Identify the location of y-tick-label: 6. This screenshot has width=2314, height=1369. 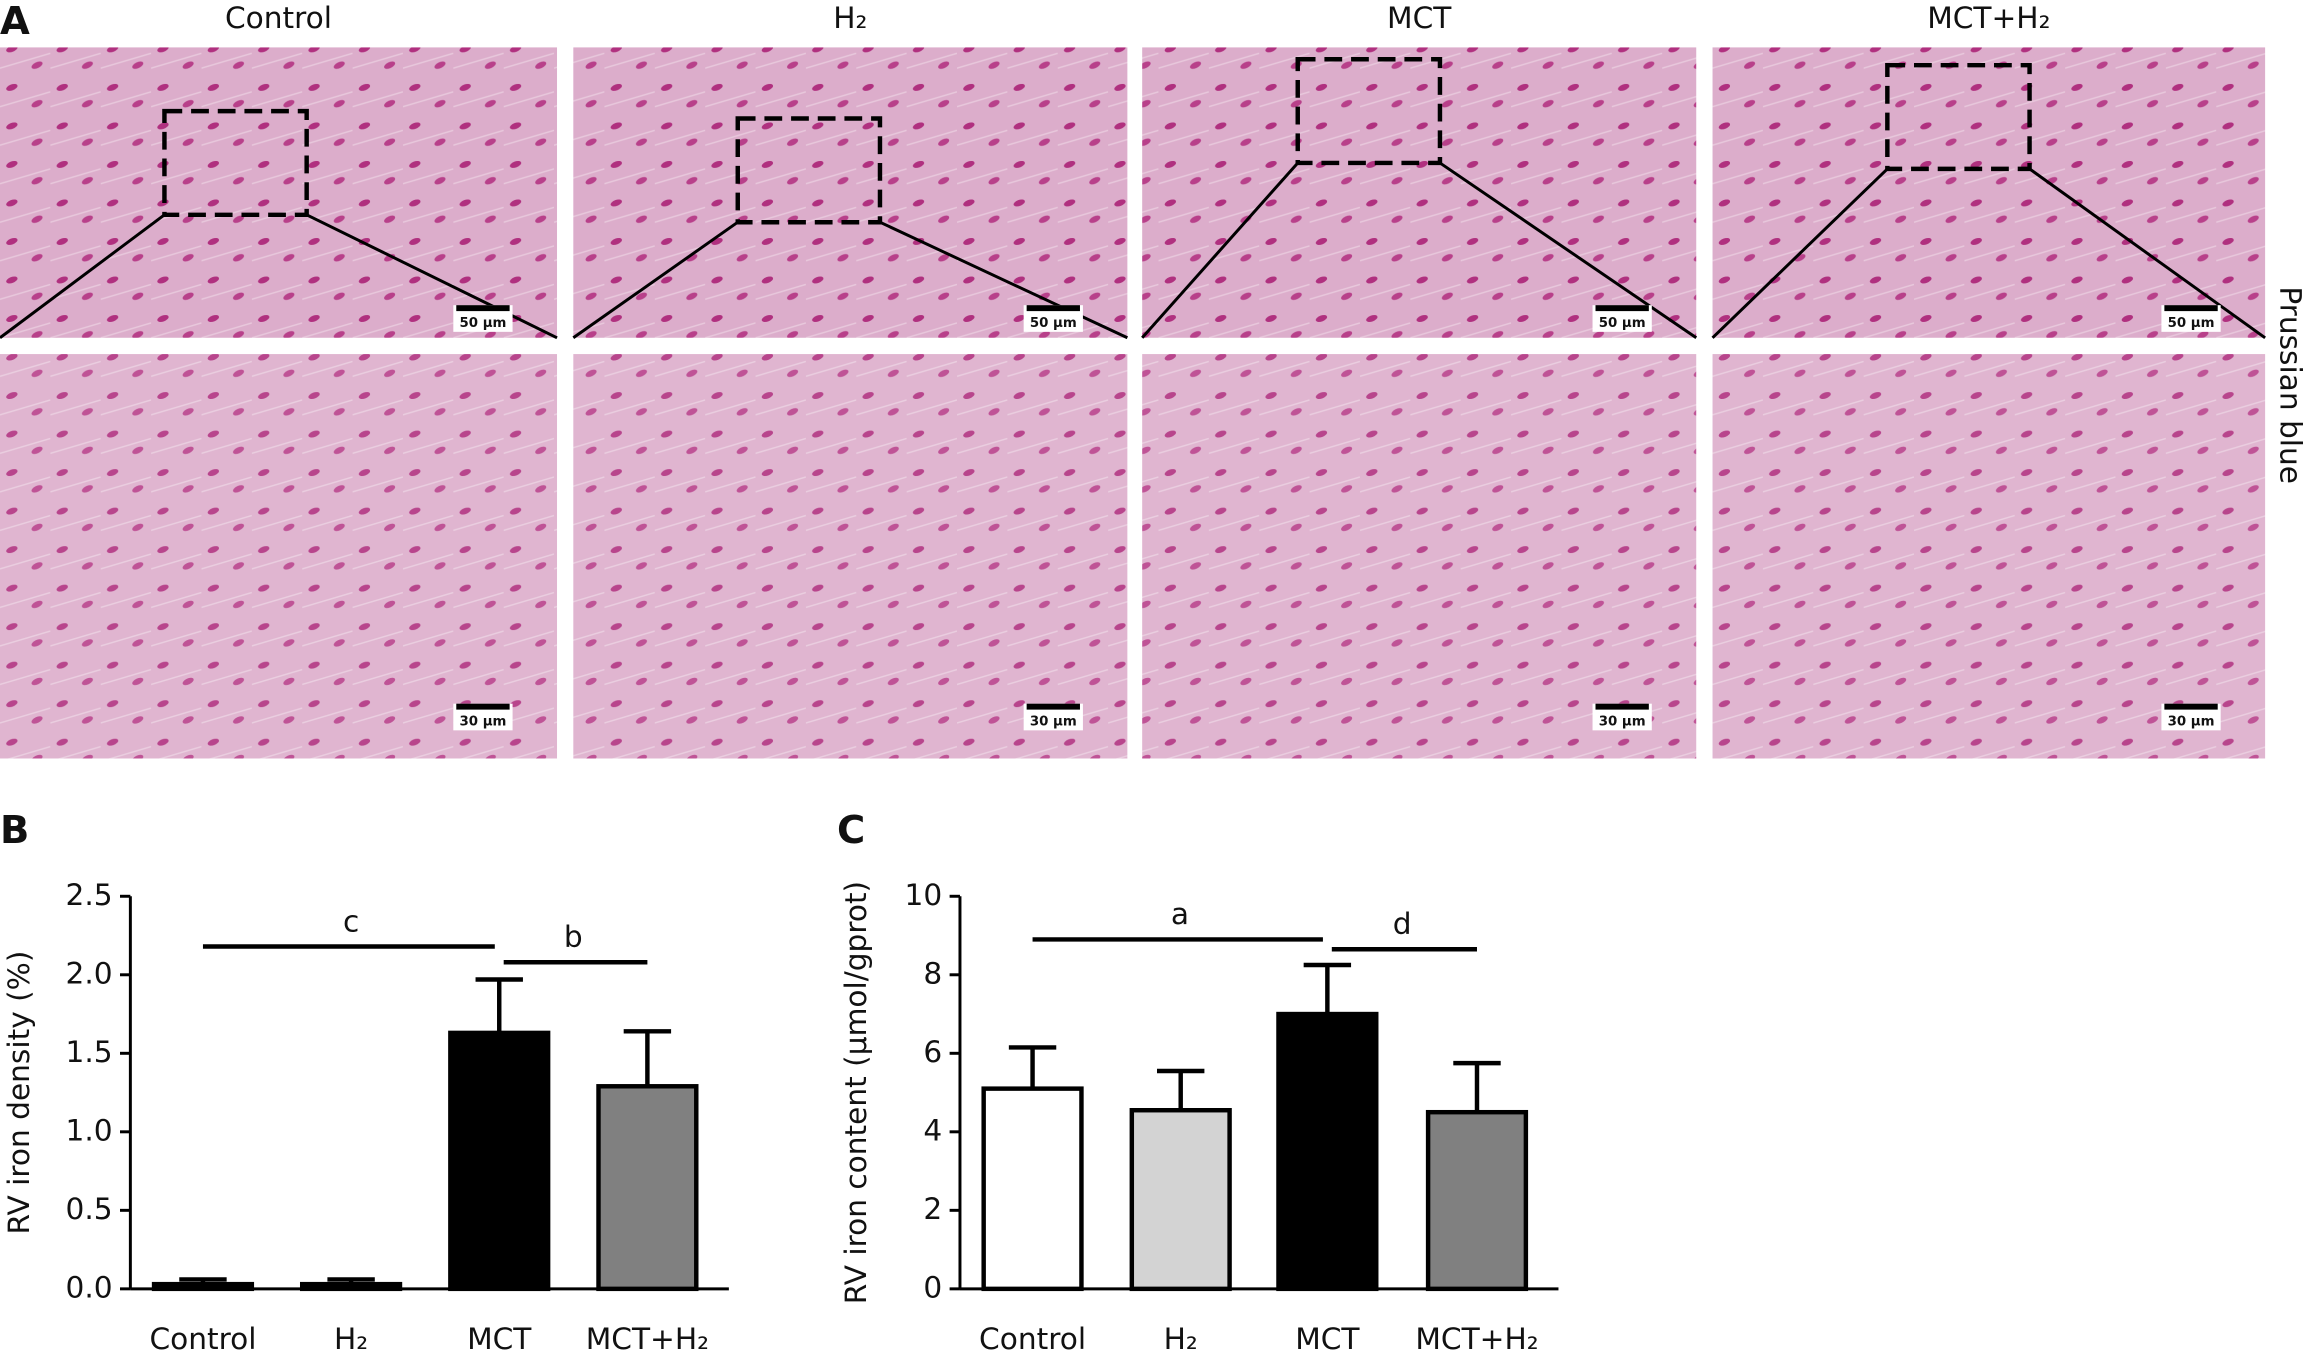
(932, 1052).